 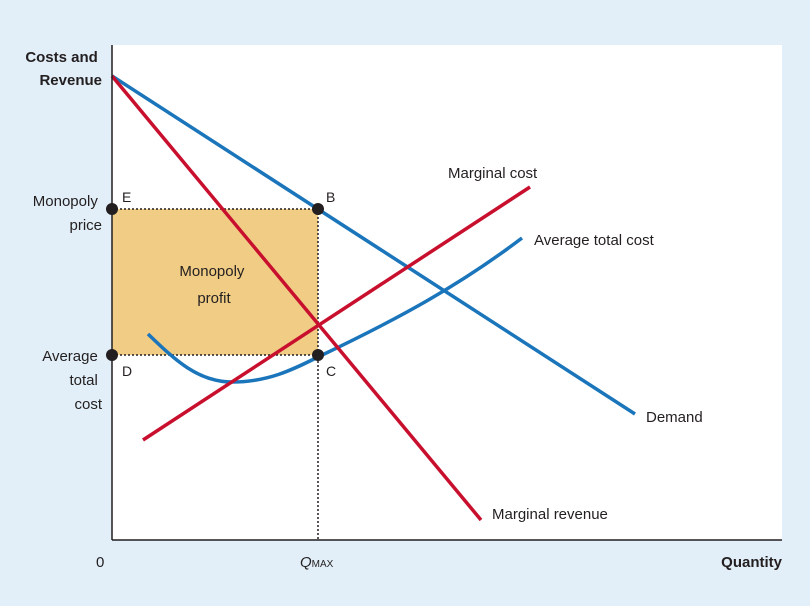 What do you see at coordinates (67, 213) in the screenshot?
I see `monopoly-price-label: Monopoly price` at bounding box center [67, 213].